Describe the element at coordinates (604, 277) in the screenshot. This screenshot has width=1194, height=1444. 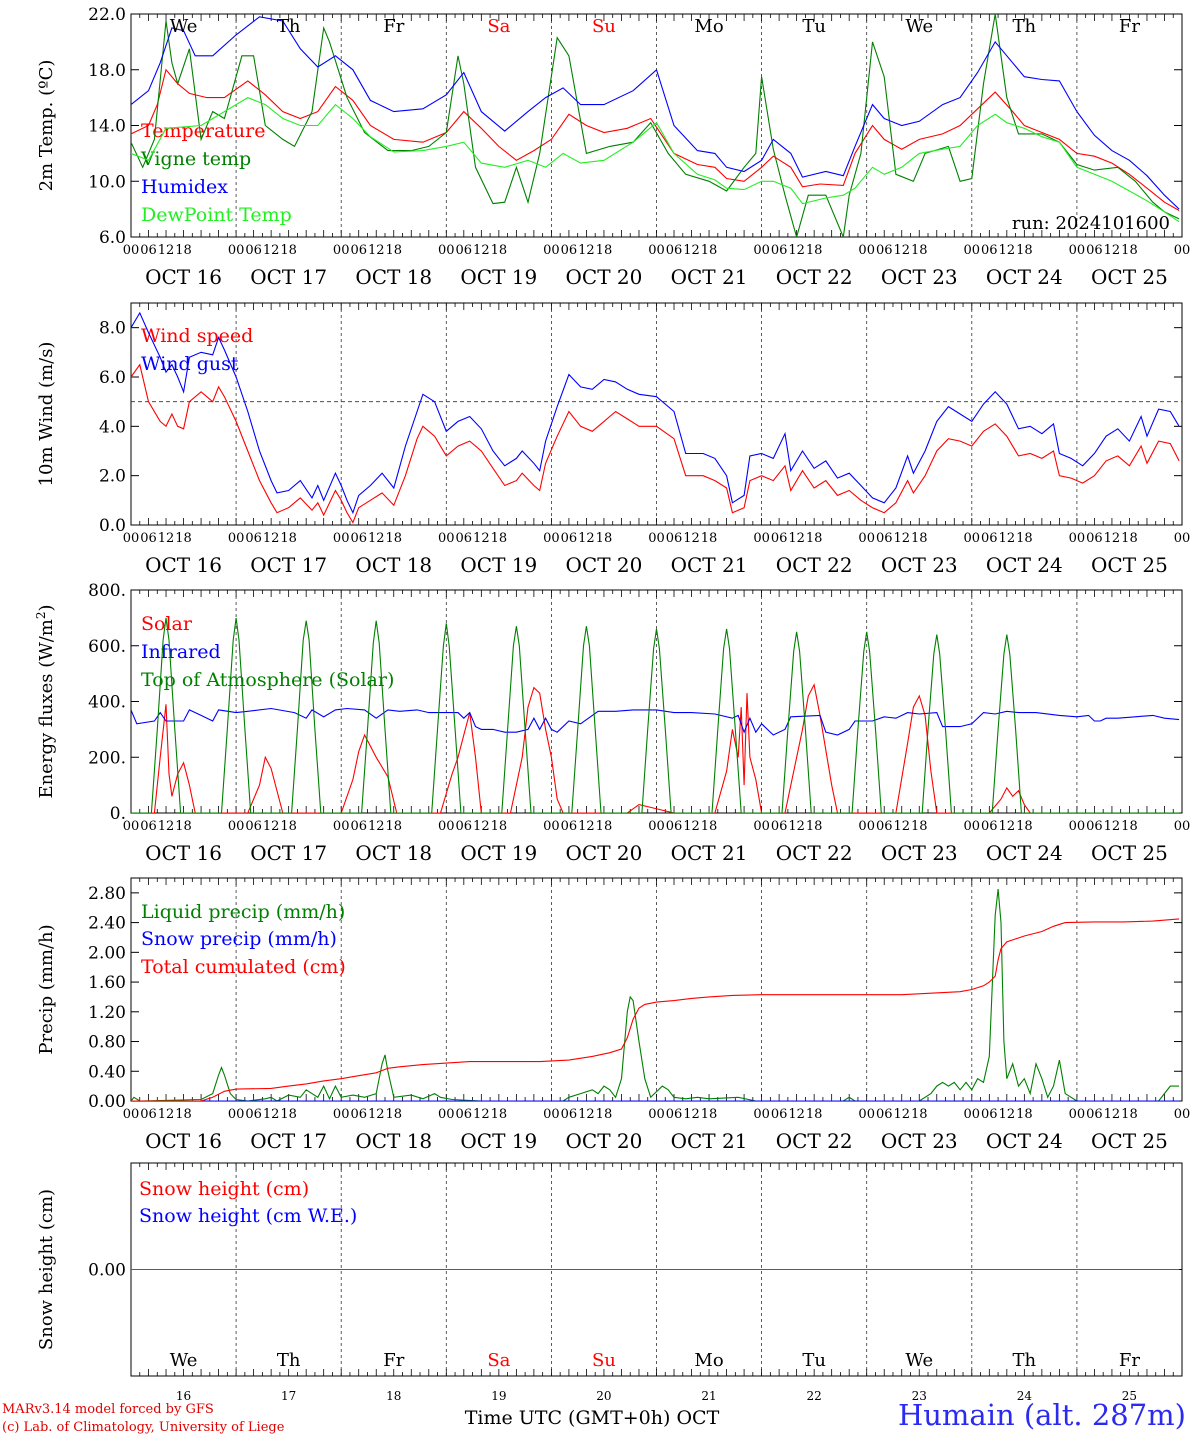
I see `panel1-date-label: OCT 20` at that location.